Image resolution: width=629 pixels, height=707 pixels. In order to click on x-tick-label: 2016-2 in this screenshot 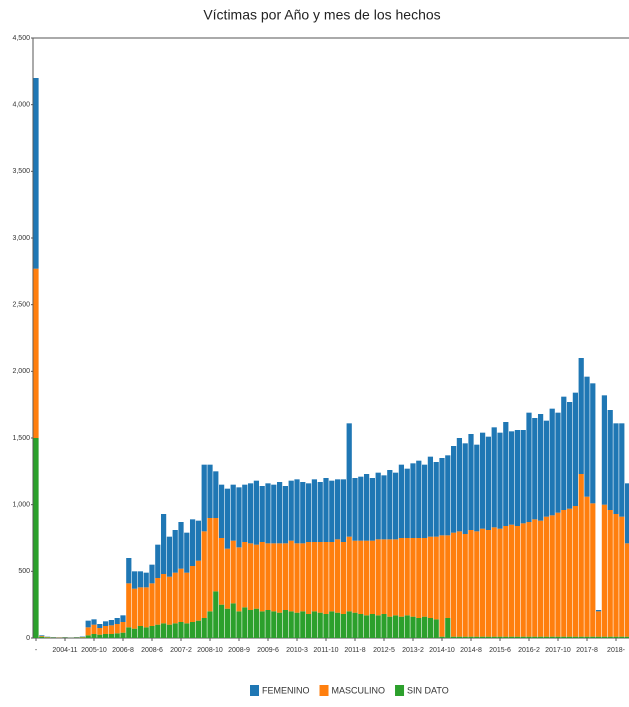, I will do `click(529, 650)`.